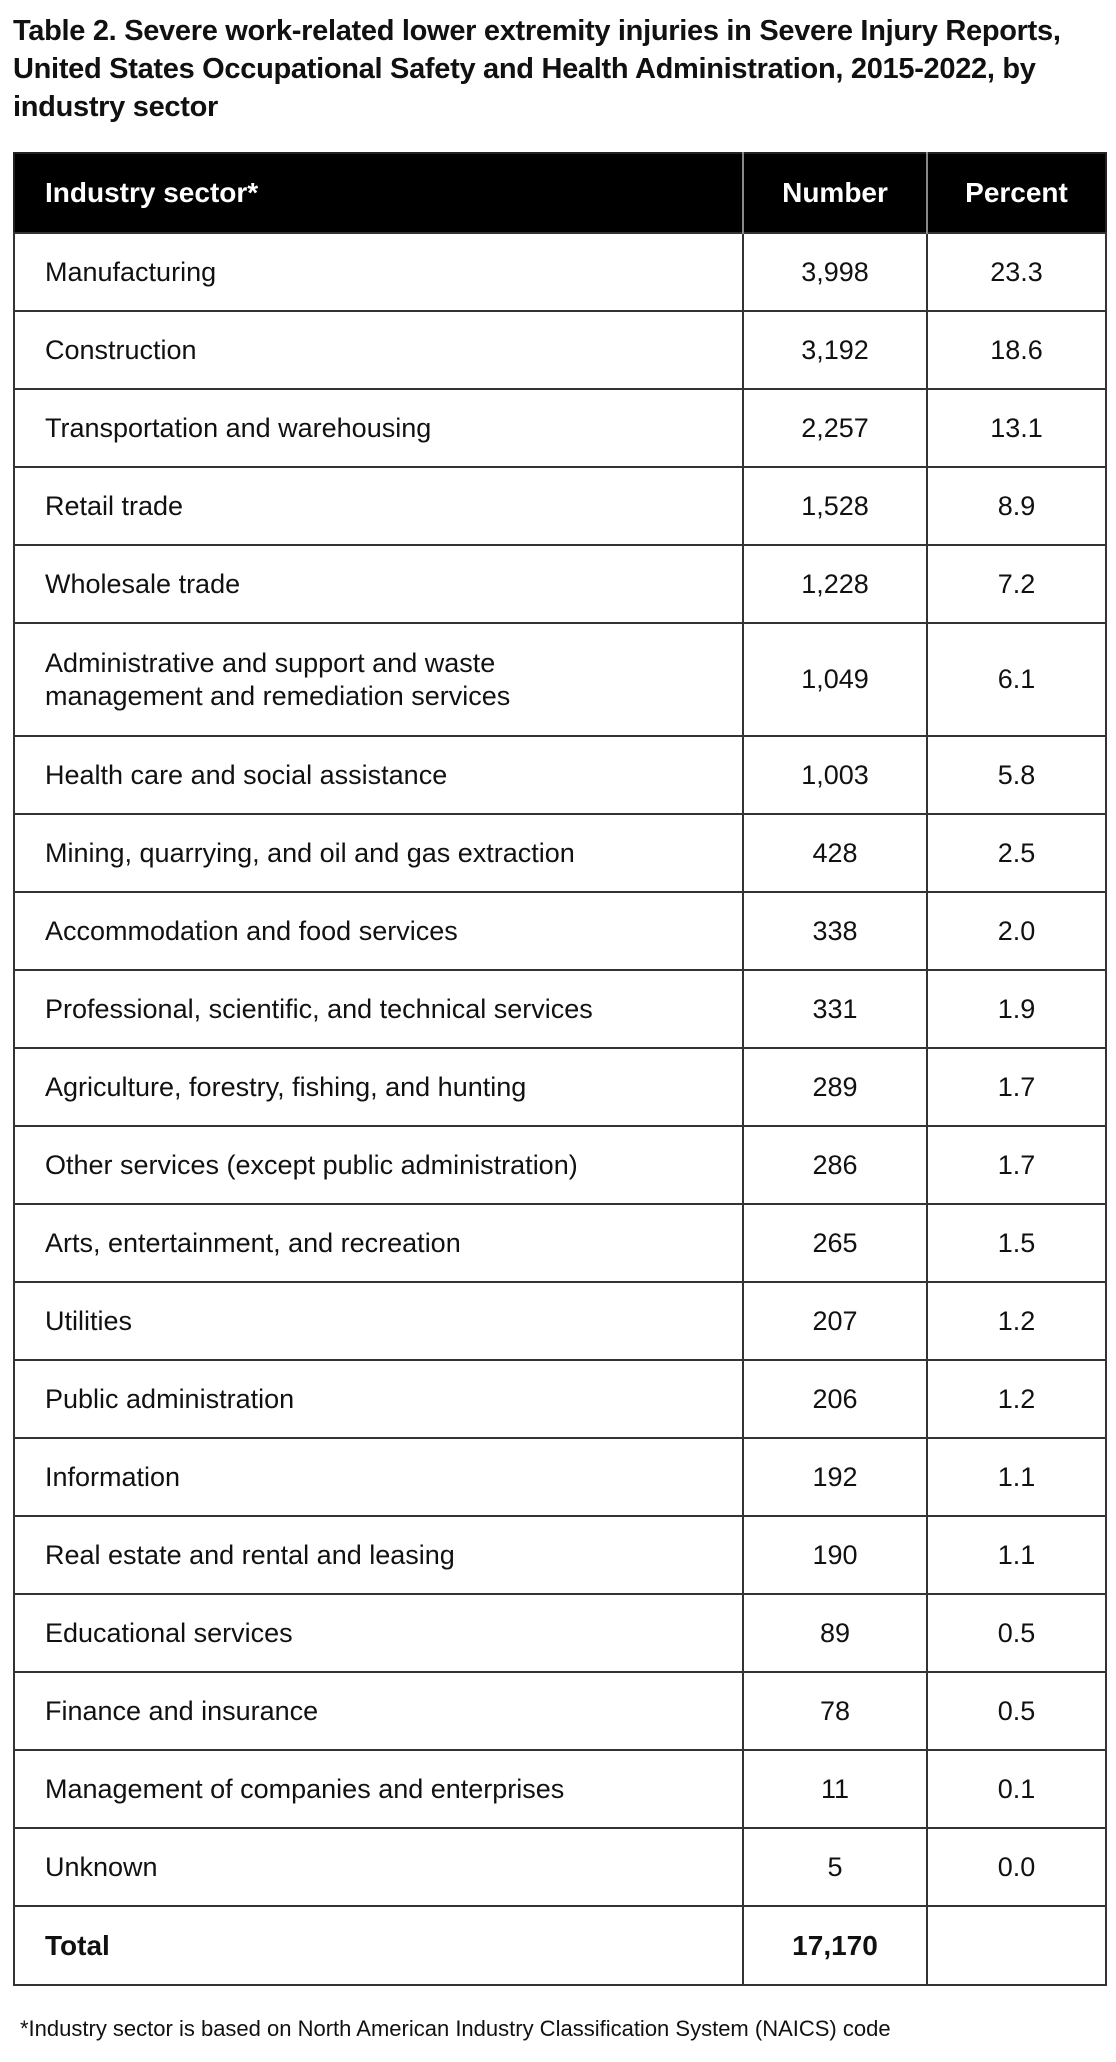  Describe the element at coordinates (378, 1243) in the screenshot. I see `sector-cell: Arts, entertainment, and recreation` at that location.